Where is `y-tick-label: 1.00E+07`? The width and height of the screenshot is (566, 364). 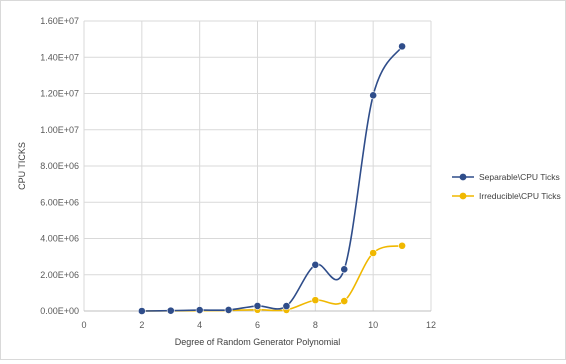
y-tick-label: 1.00E+07 is located at coordinates (59, 130).